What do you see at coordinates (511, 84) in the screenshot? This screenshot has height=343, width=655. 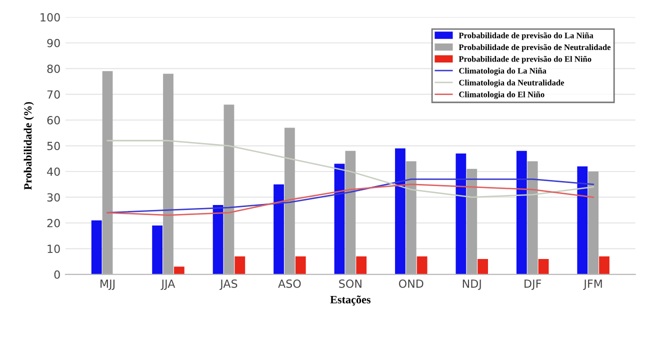 I see `legend-label: Climatologia da Neutralidade` at bounding box center [511, 84].